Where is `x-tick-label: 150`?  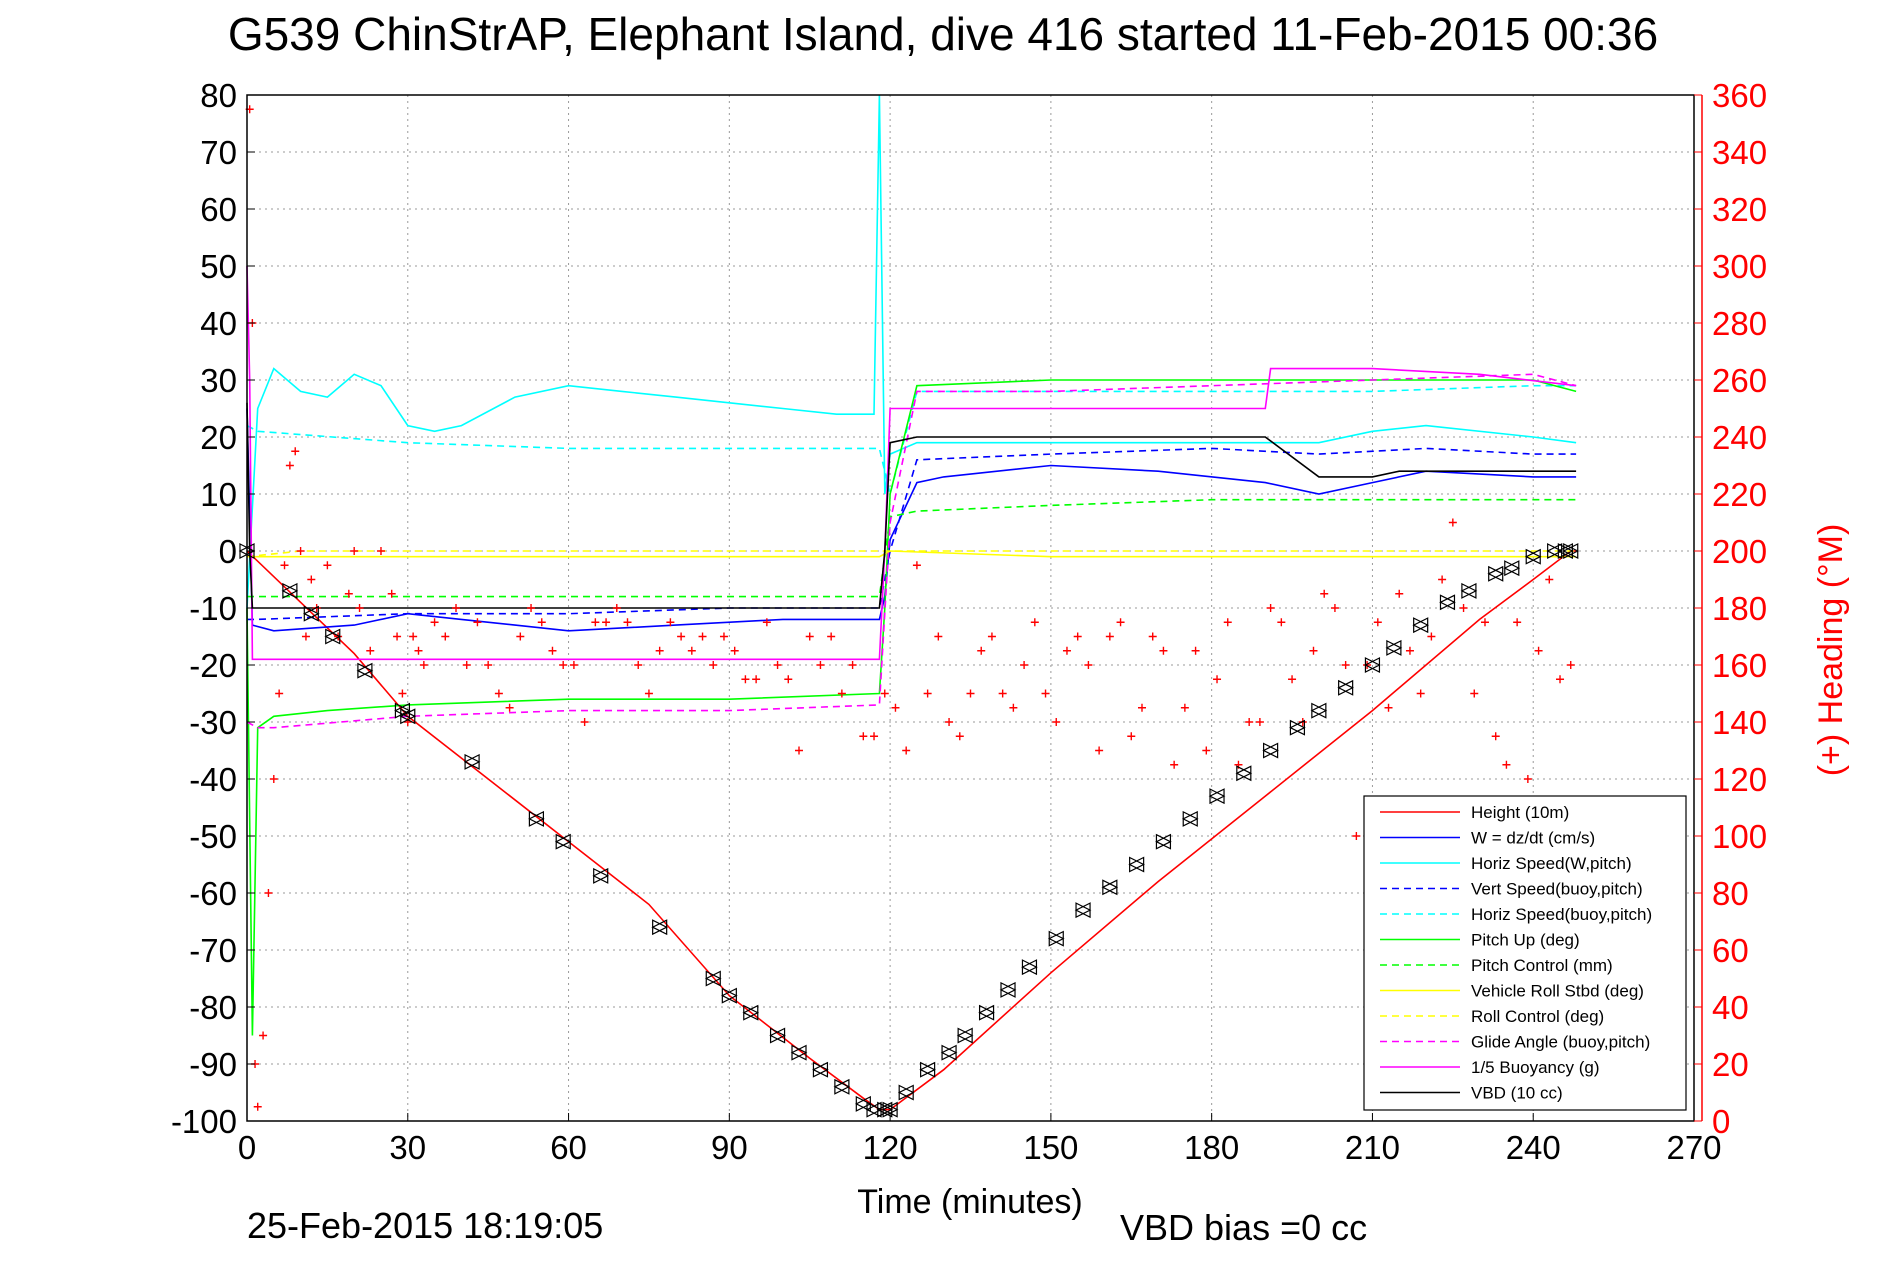 x-tick-label: 150 is located at coordinates (1050, 1147).